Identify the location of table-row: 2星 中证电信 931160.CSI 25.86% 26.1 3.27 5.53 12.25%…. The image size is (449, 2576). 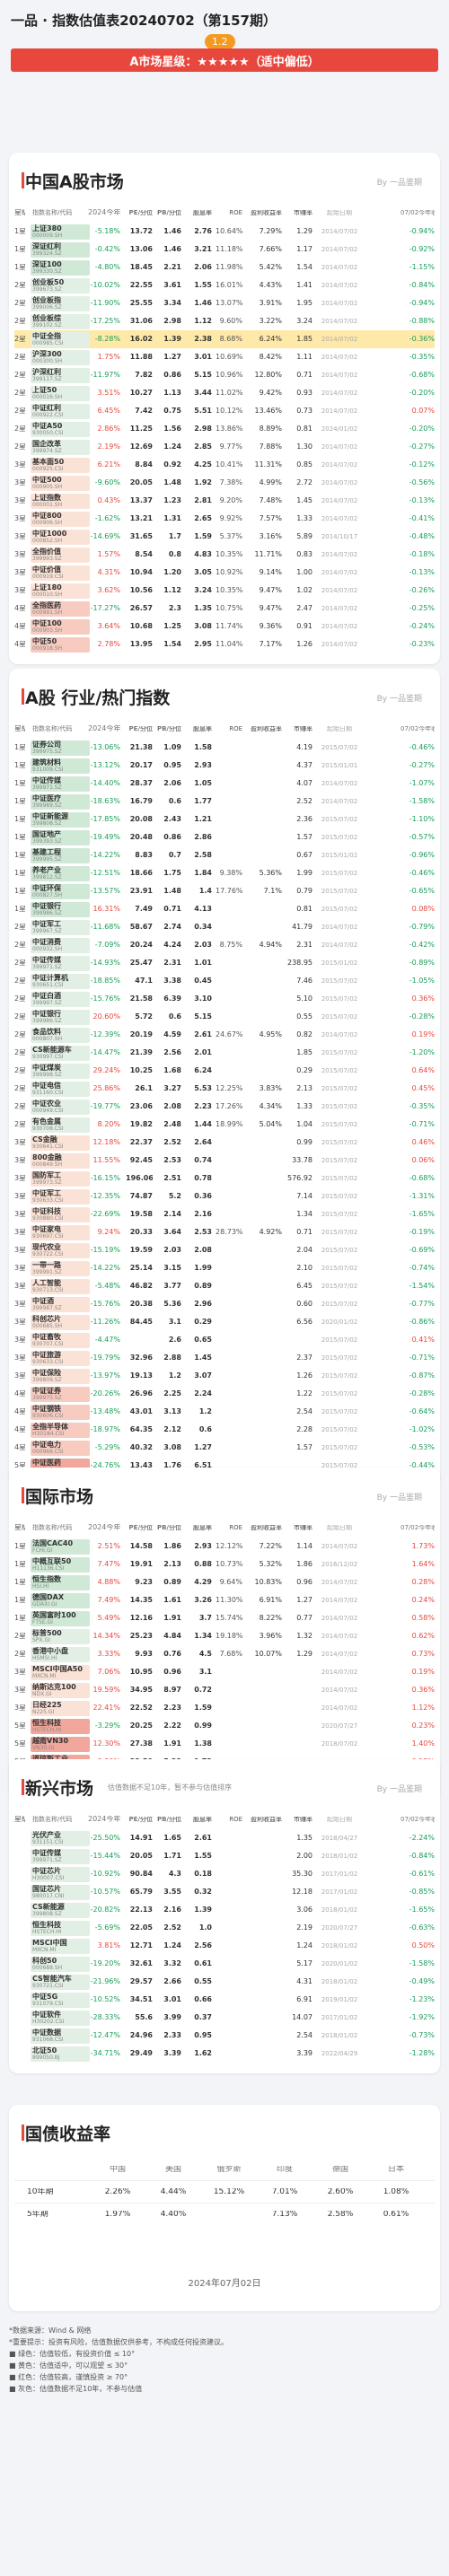
(224, 1089).